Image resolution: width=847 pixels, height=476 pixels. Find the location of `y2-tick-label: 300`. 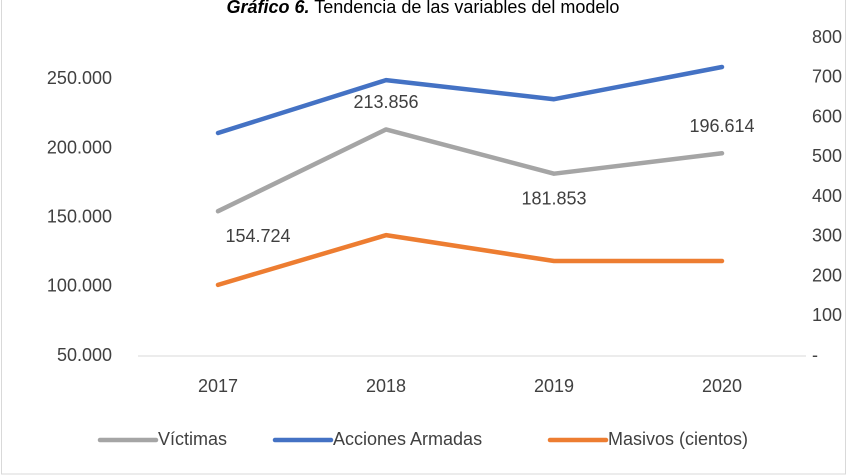

y2-tick-label: 300 is located at coordinates (827, 236).